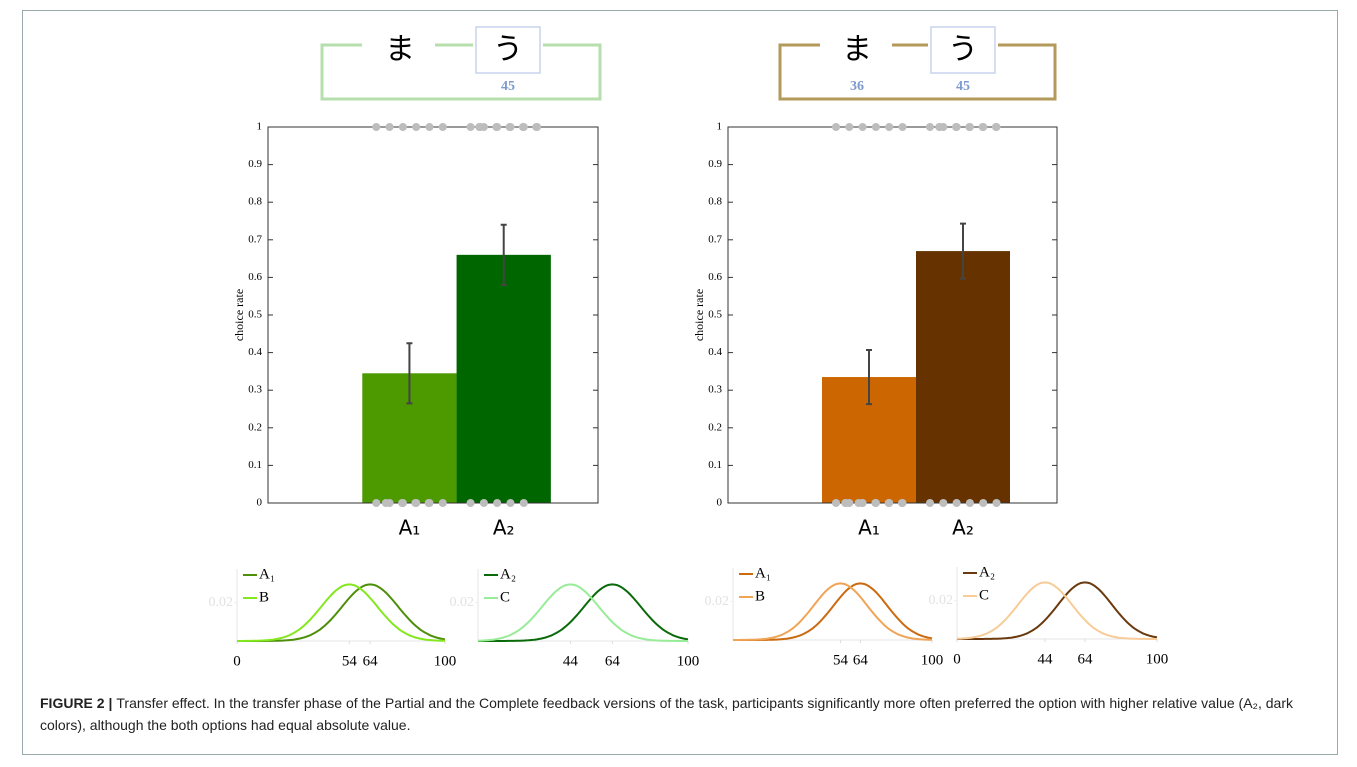 This screenshot has height=767, width=1357. Describe the element at coordinates (963, 86) in the screenshot. I see `stimulus-value: 45` at that location.